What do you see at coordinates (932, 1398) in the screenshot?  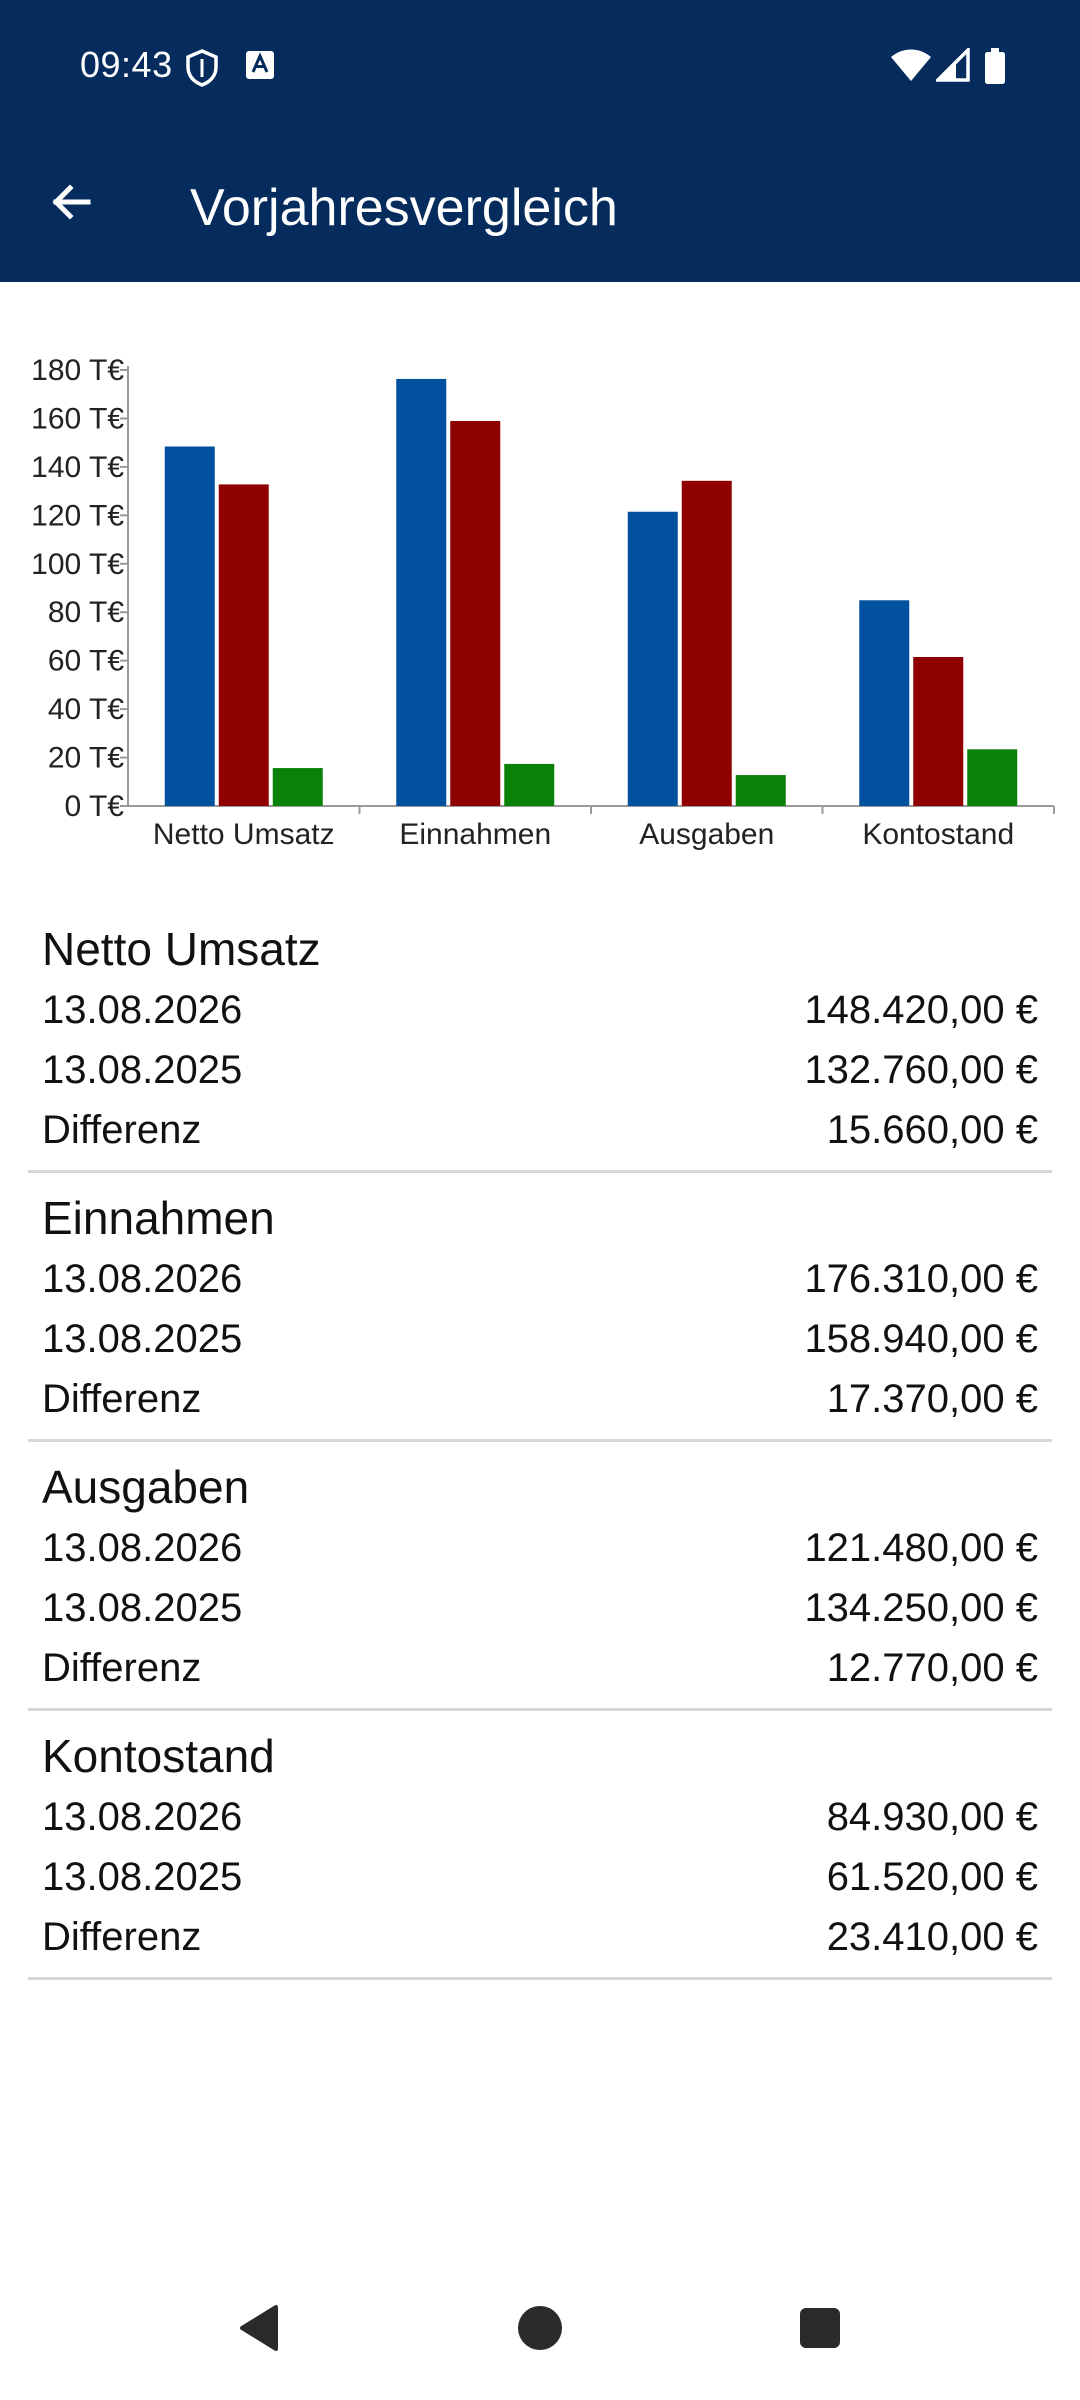 I see `row-value: 17.370,00 €` at bounding box center [932, 1398].